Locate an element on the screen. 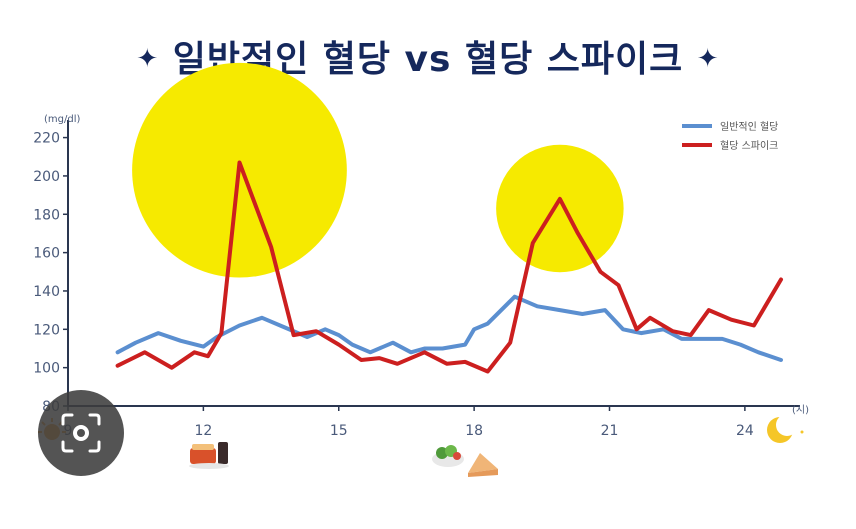 This screenshot has height=529, width=856. x-tick-label: 24 is located at coordinates (745, 431).